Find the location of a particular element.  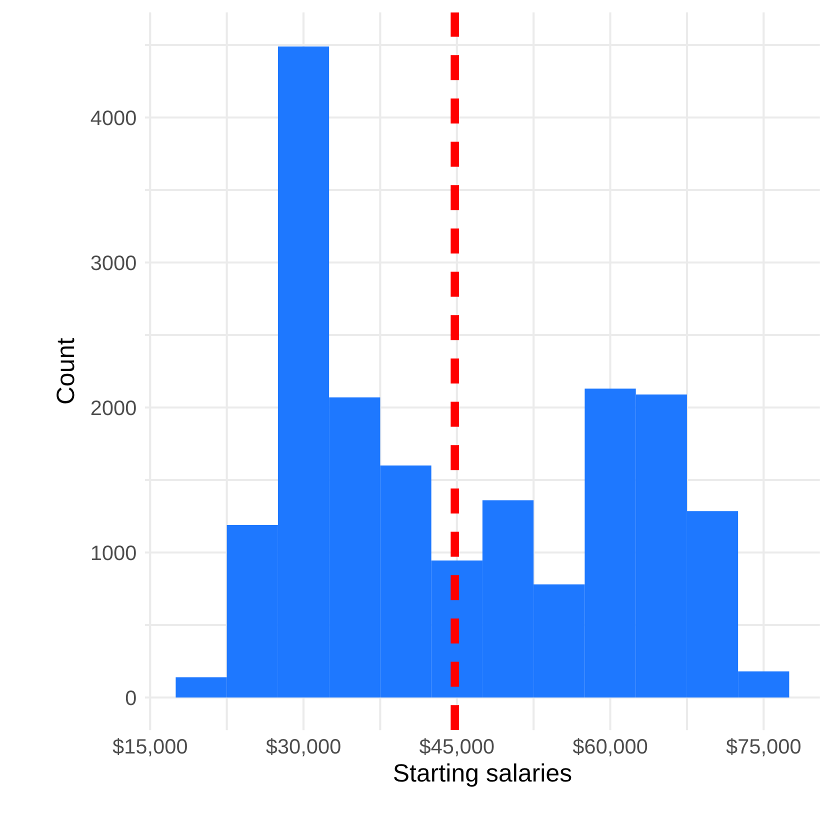

x-tick-label: $75,000 is located at coordinates (763, 747).